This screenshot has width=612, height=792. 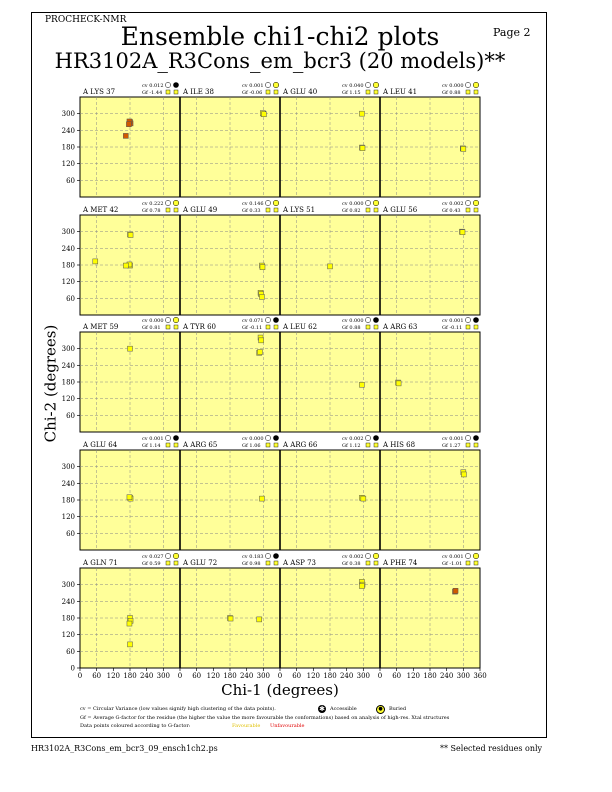 I want to click on gf-value: Gf 0.82, so click(x=351, y=211).